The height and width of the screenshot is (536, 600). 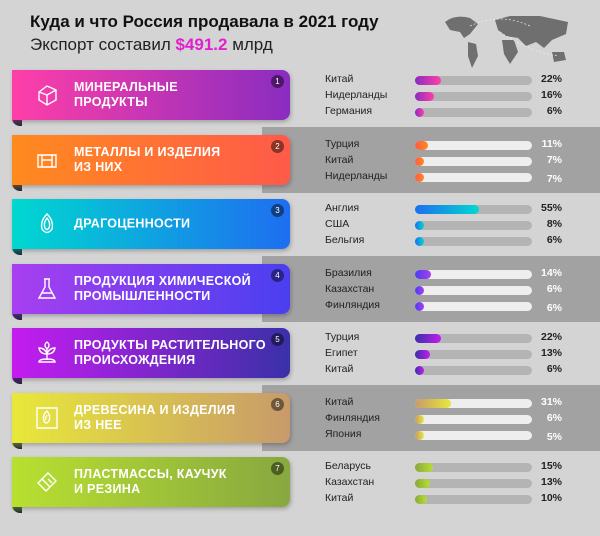 I want to click on country-name: Япония, so click(x=343, y=433).